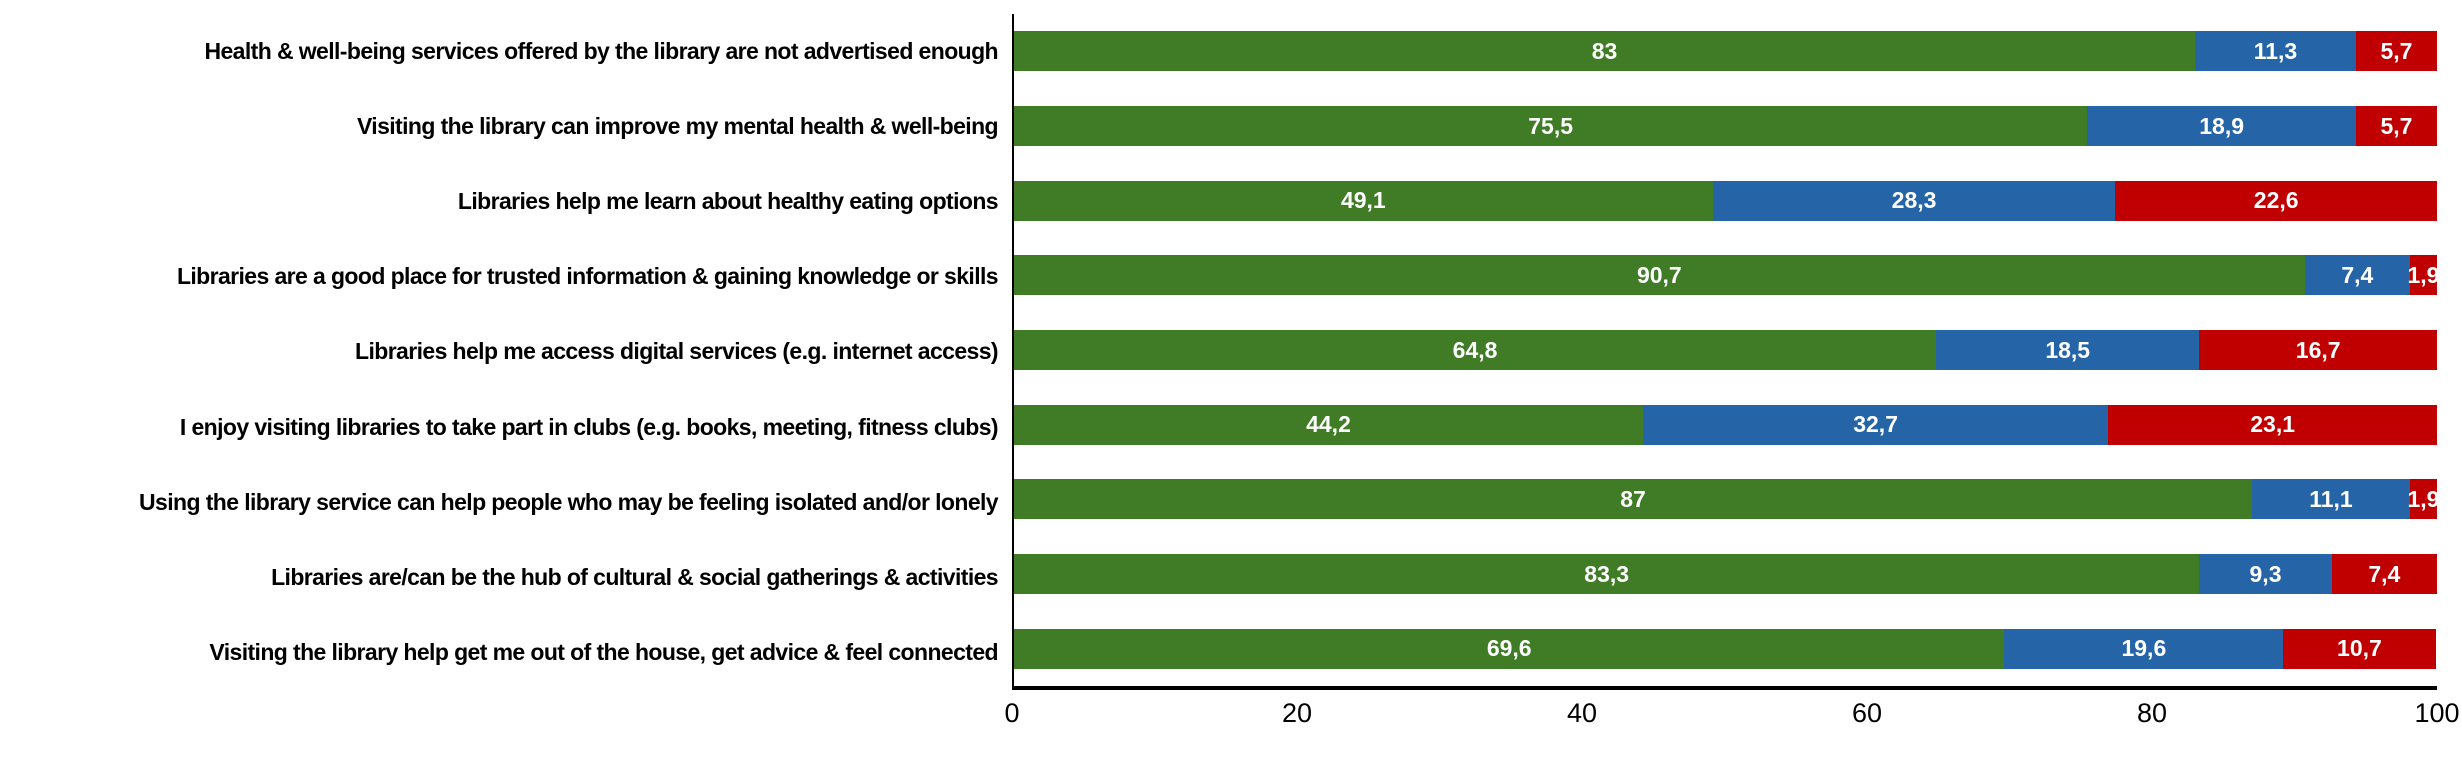 This screenshot has height=763, width=2462. I want to click on bar-row: 64,8 18,5 16,7, so click(1725, 350).